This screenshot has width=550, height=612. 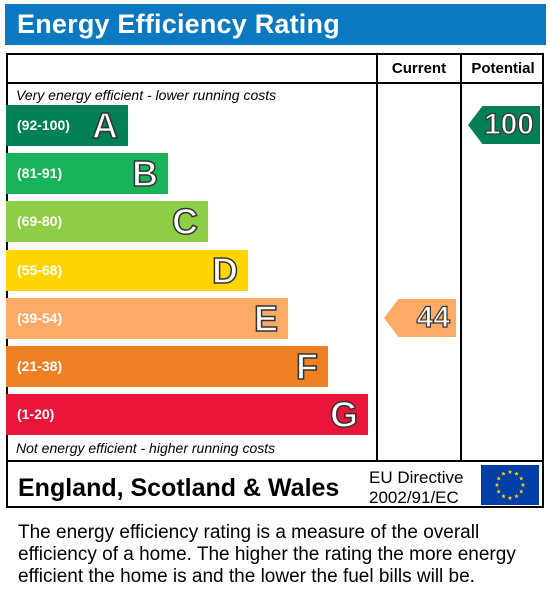 What do you see at coordinates (40, 221) in the screenshot?
I see `band-range: (69-80)` at bounding box center [40, 221].